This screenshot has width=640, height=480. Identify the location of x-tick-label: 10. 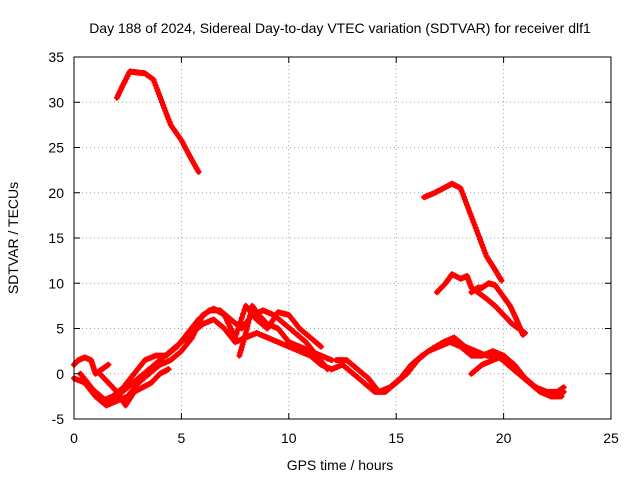
(289, 438).